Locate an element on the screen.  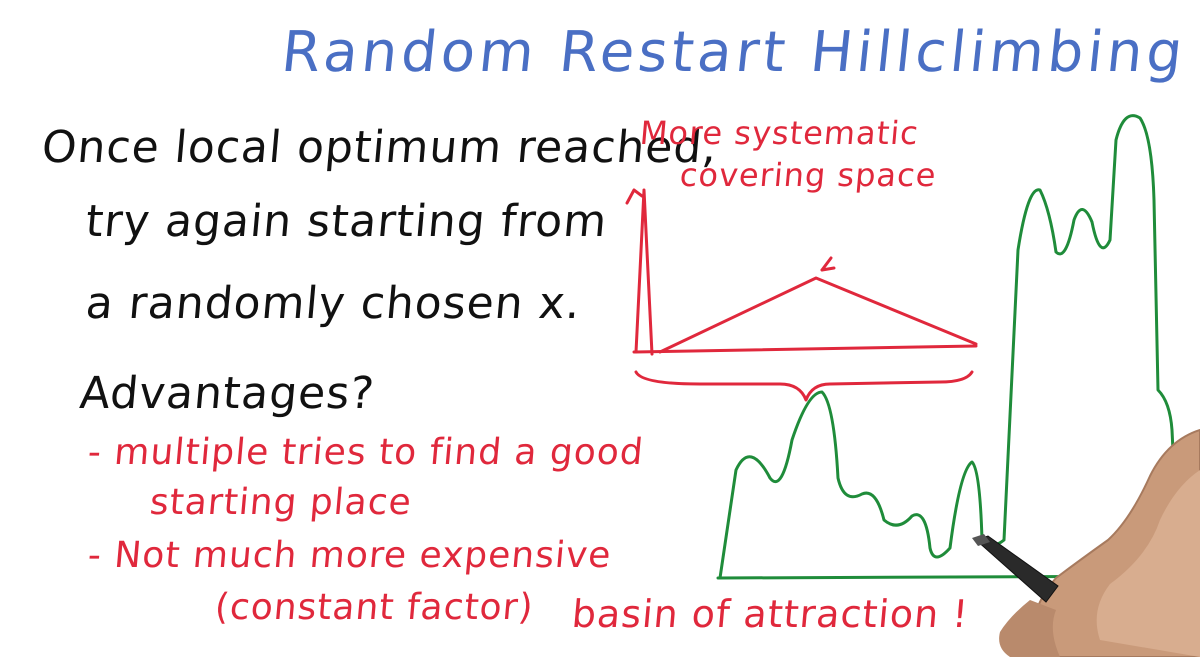
red-spike is located at coordinates (644, 272).